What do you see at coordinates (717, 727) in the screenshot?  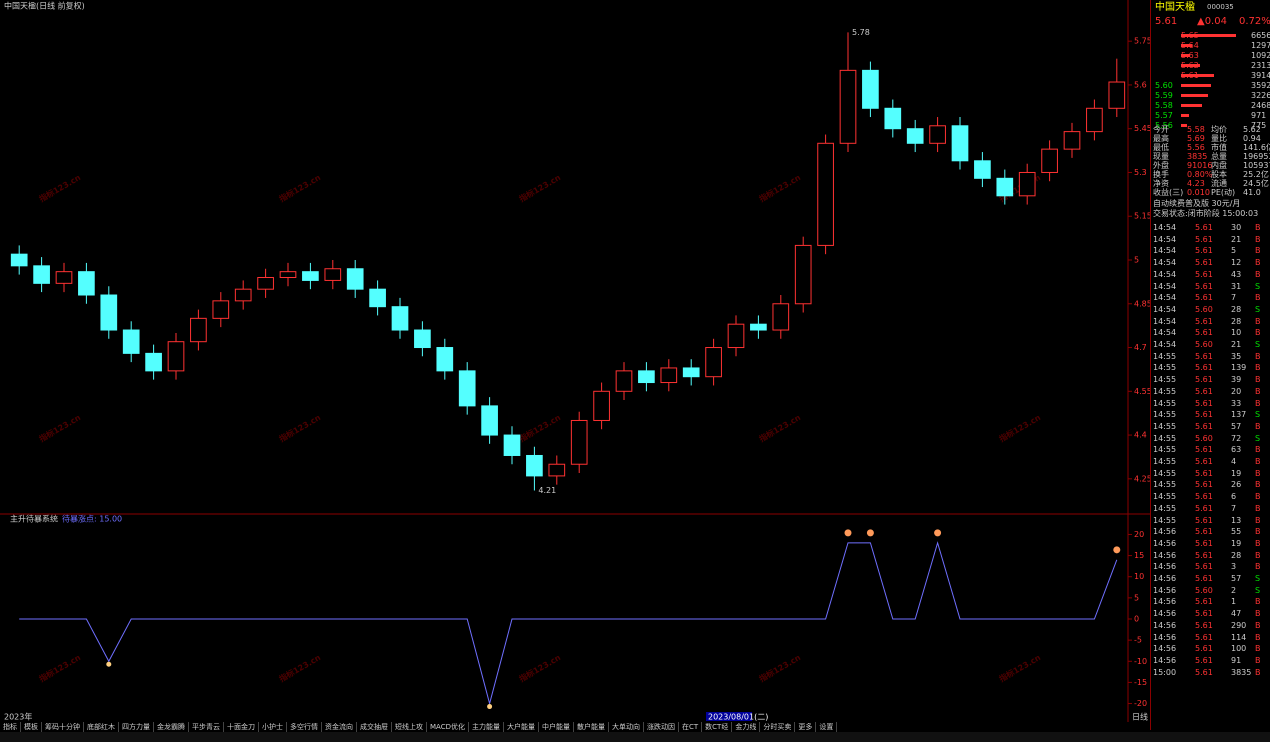 I see `tab: 数CT经` at bounding box center [717, 727].